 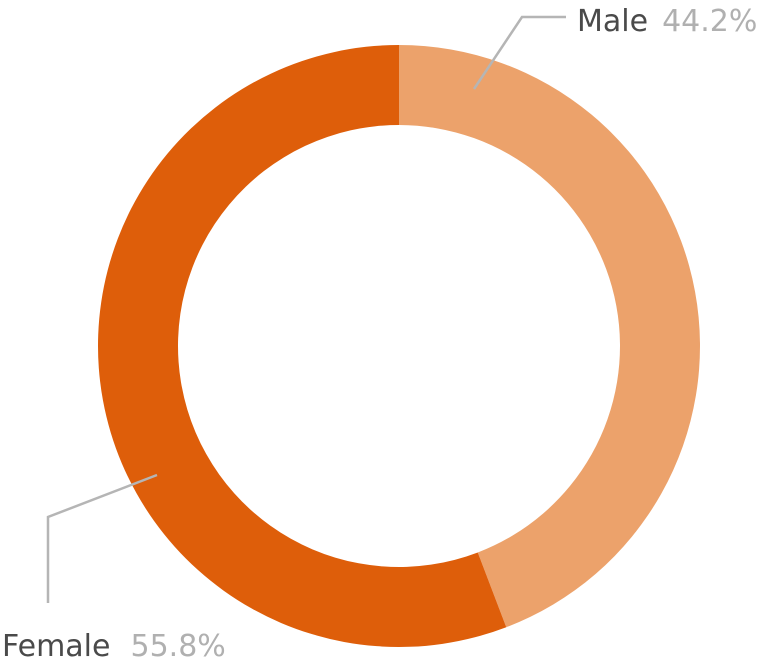 I want to click on male-value-label: 44.2%, so click(x=709, y=21).